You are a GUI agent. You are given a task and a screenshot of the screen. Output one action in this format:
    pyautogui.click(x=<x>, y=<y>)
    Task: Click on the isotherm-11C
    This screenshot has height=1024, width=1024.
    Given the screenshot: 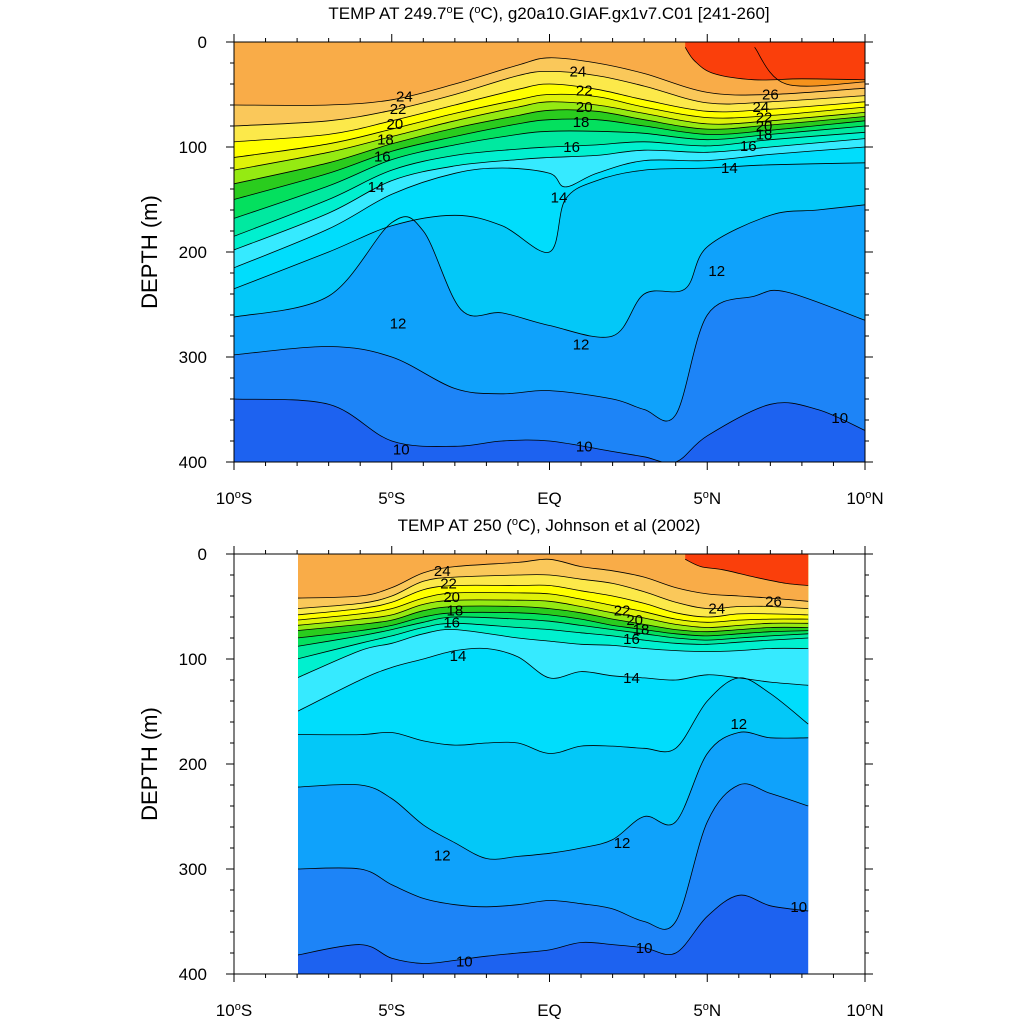 What is the action you would take?
    pyautogui.click(x=549, y=430)
    